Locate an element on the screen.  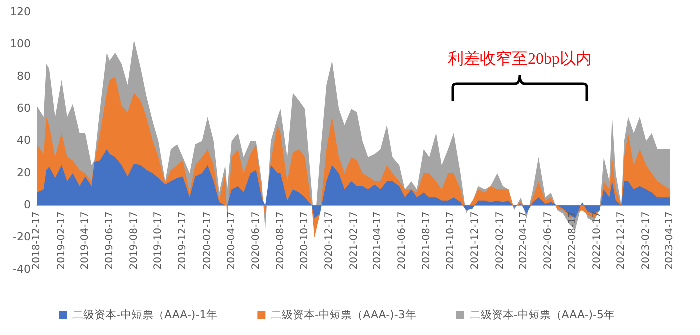
x-tick-label: 2019-12-17 is located at coordinates (183, 241).